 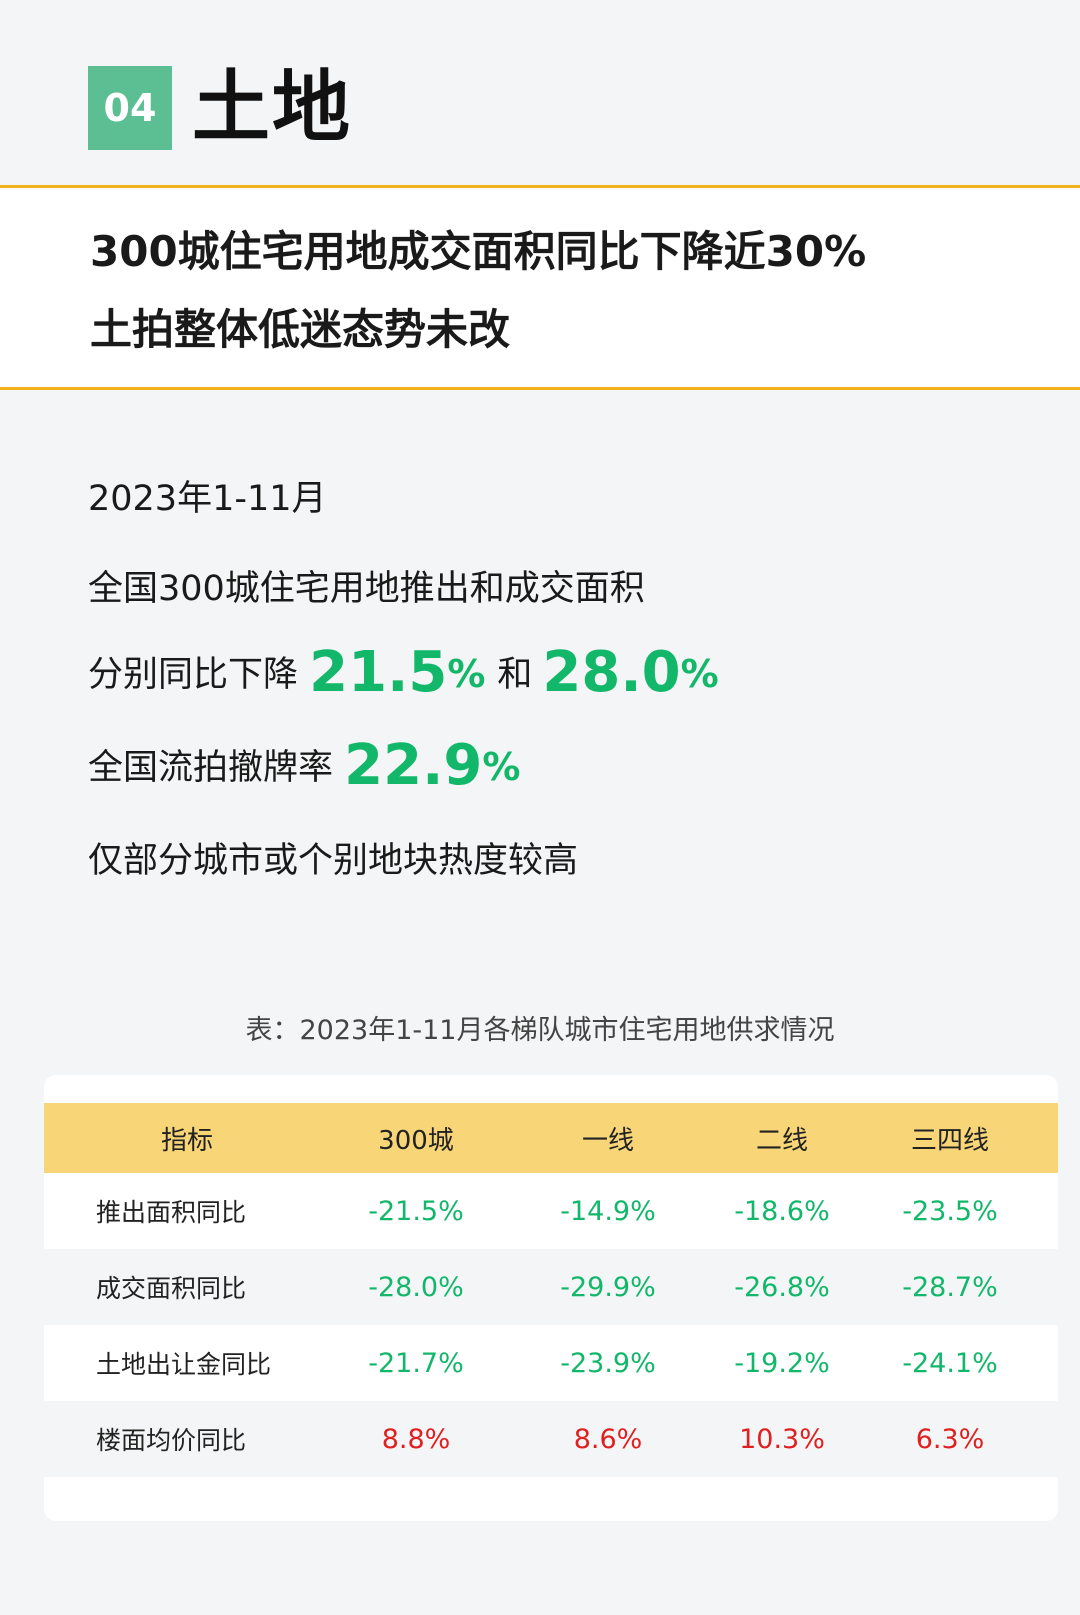 What do you see at coordinates (611, 672) in the screenshot?
I see `transaction-decline-value: 28.0` at bounding box center [611, 672].